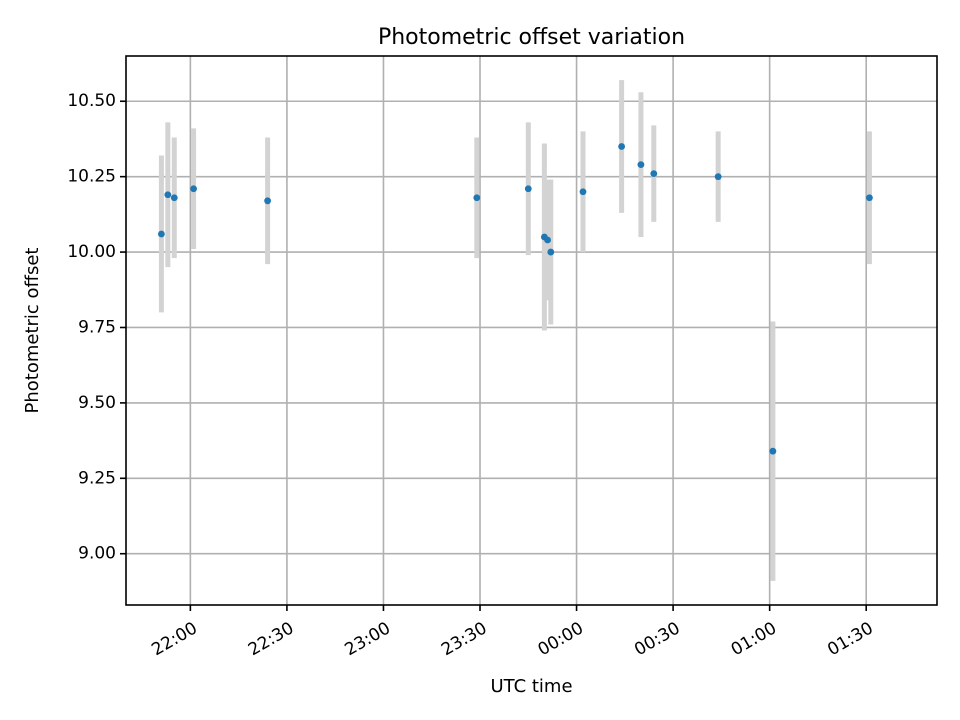 This screenshot has width=960, height=720. What do you see at coordinates (174, 639) in the screenshot?
I see `x-tick-label: 22:00` at bounding box center [174, 639].